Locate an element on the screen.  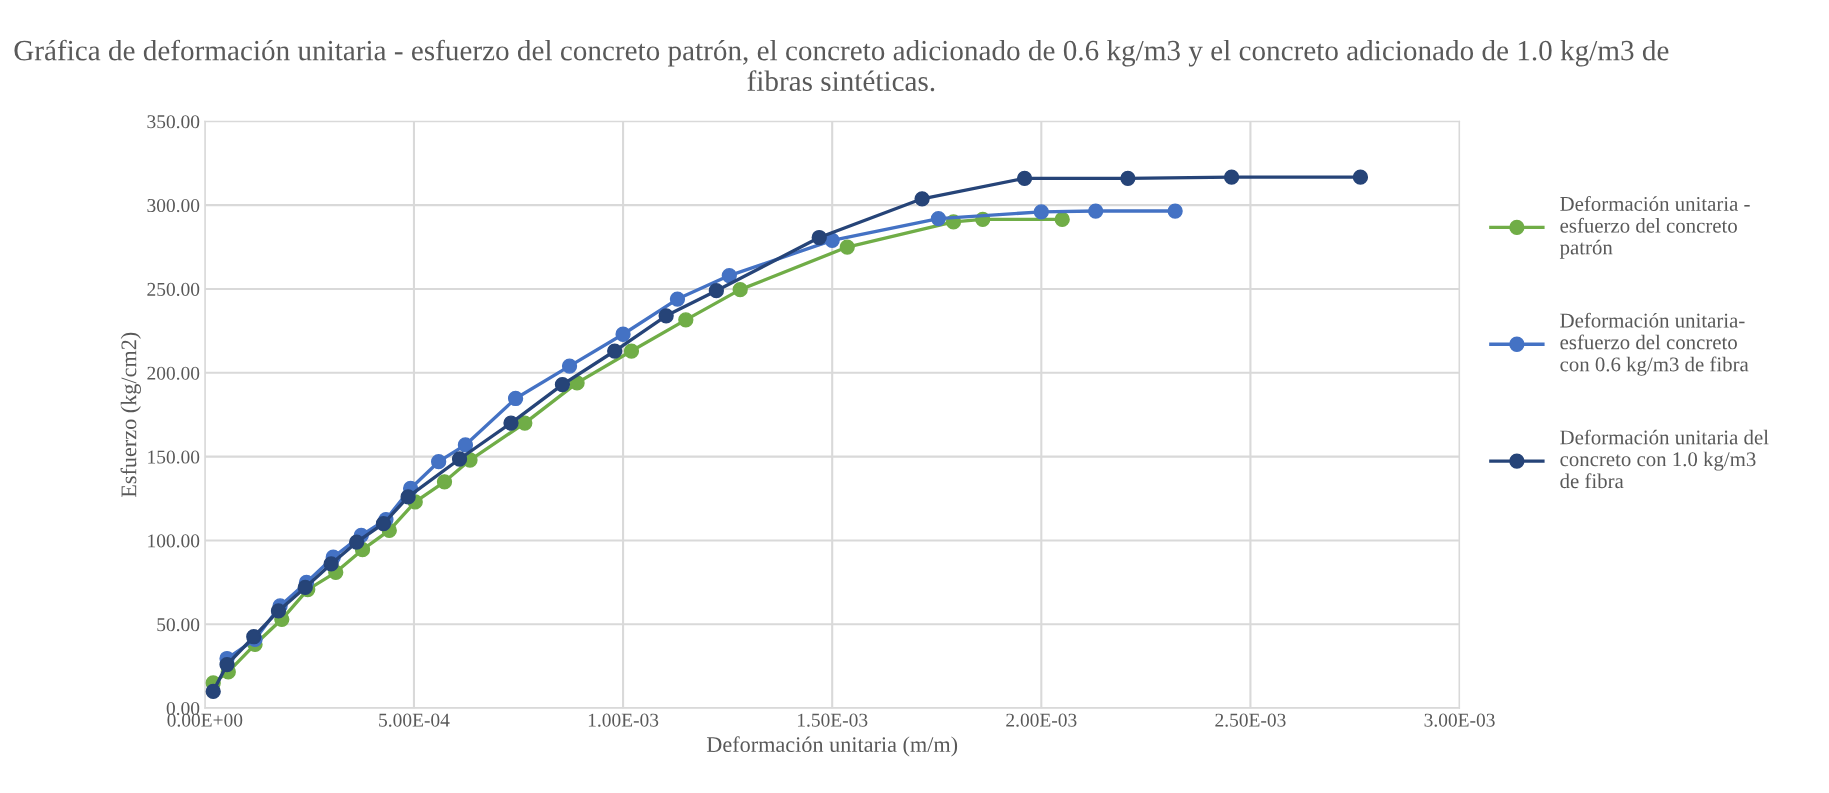
x-axis-title: Deformación unitaria (m/m) is located at coordinates (832, 746).